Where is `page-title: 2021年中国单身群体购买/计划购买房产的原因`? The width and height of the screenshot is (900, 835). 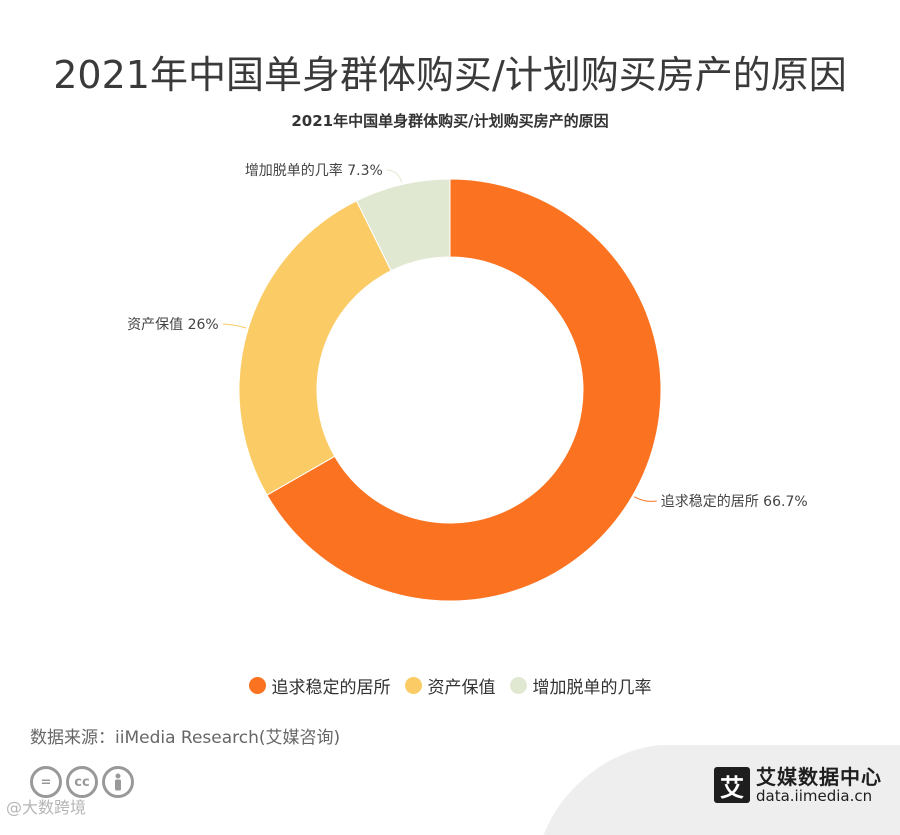 page-title: 2021年中国单身群体购买/计划购买房产的原因 is located at coordinates (450, 75).